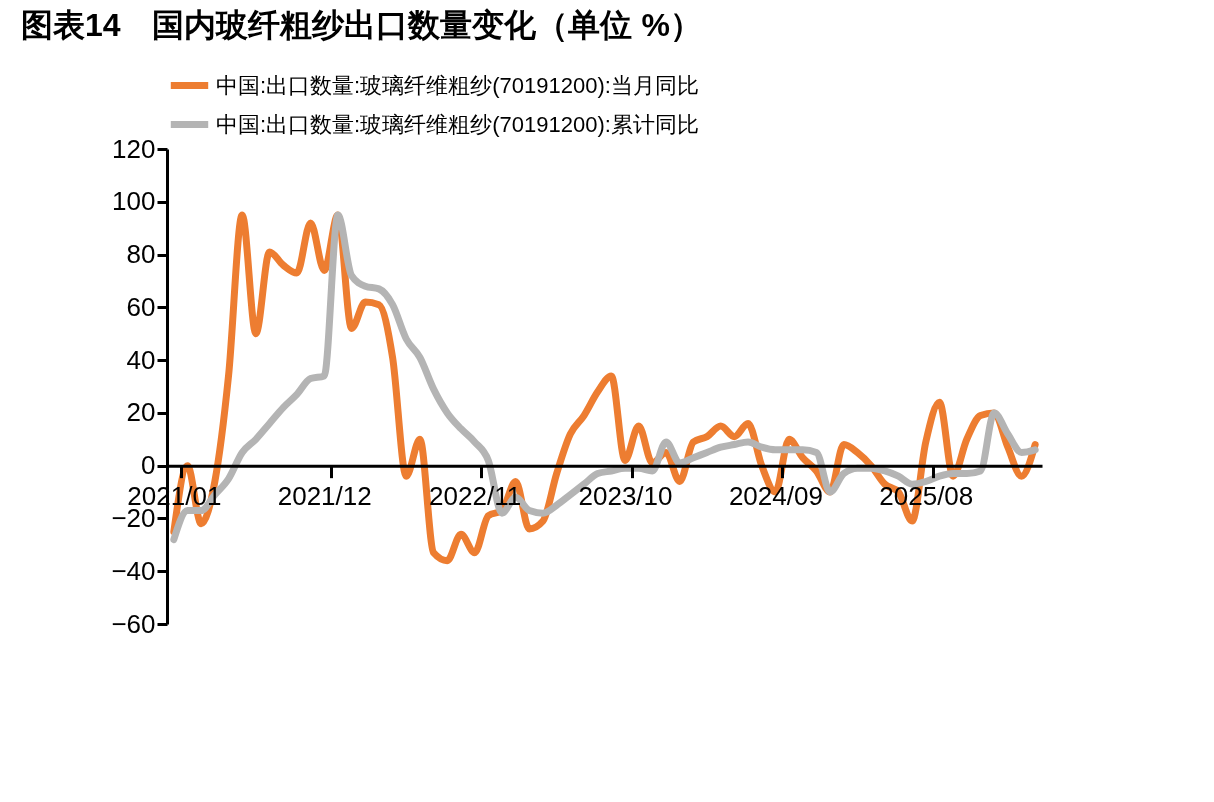 This screenshot has width=1214, height=802. I want to click on y-tick-label: 120, so click(134, 148).